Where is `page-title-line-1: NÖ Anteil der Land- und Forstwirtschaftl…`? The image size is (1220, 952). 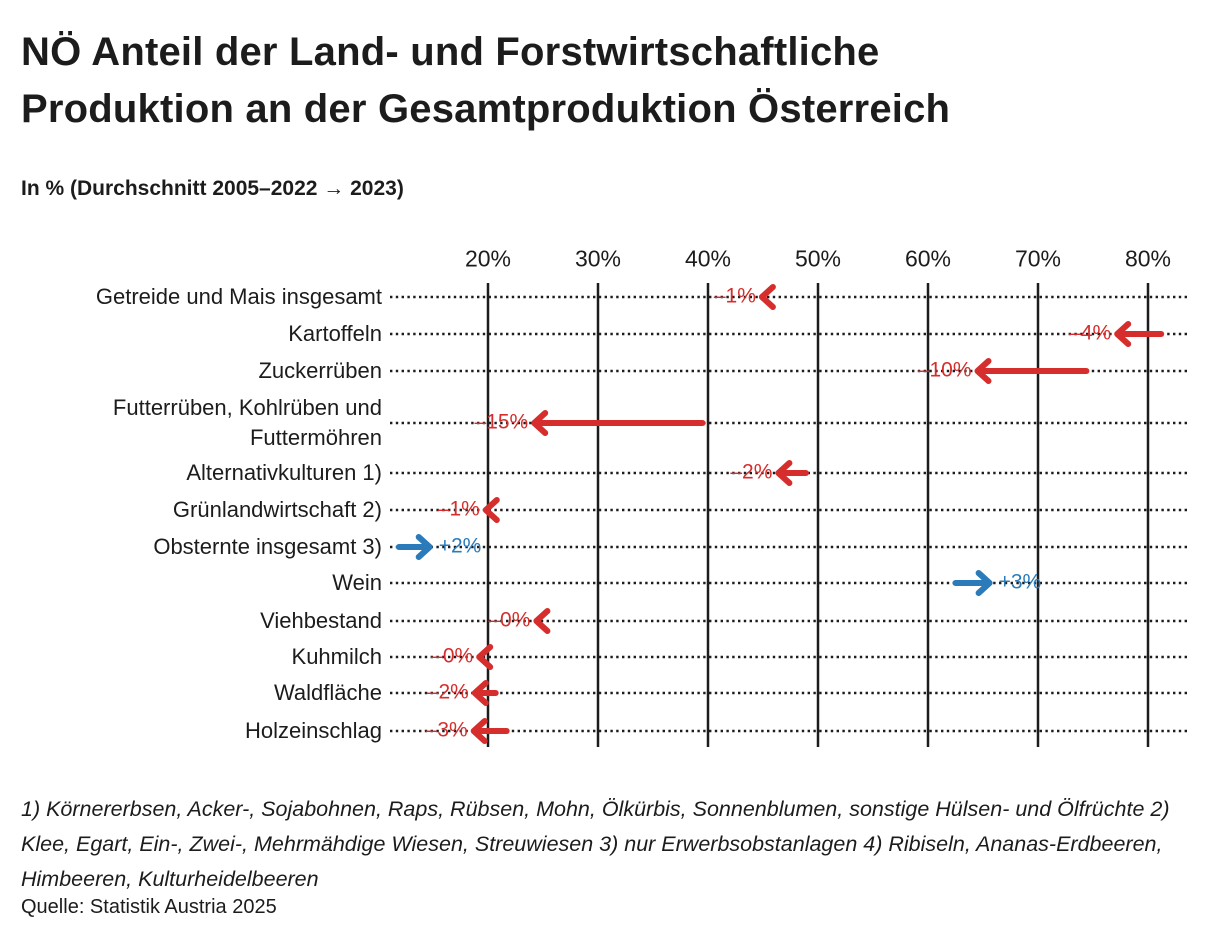 page-title-line-1: NÖ Anteil der Land- und Forstwirtschaftl… is located at coordinates (450, 52).